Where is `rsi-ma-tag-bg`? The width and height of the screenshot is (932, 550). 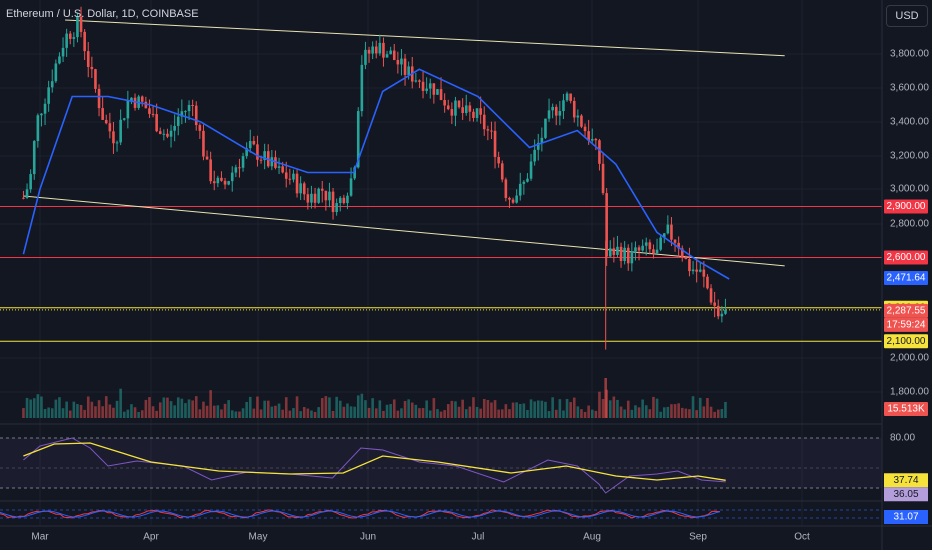 rsi-ma-tag-bg is located at coordinates (906, 480).